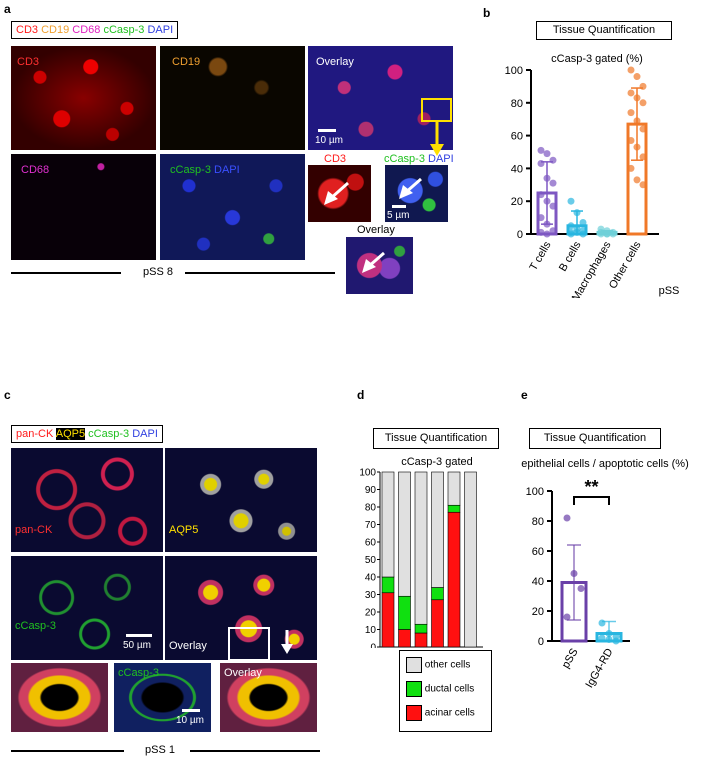  What do you see at coordinates (538, 582) in the screenshot?
I see `chart-e-ytick-label: 40` at bounding box center [538, 582].